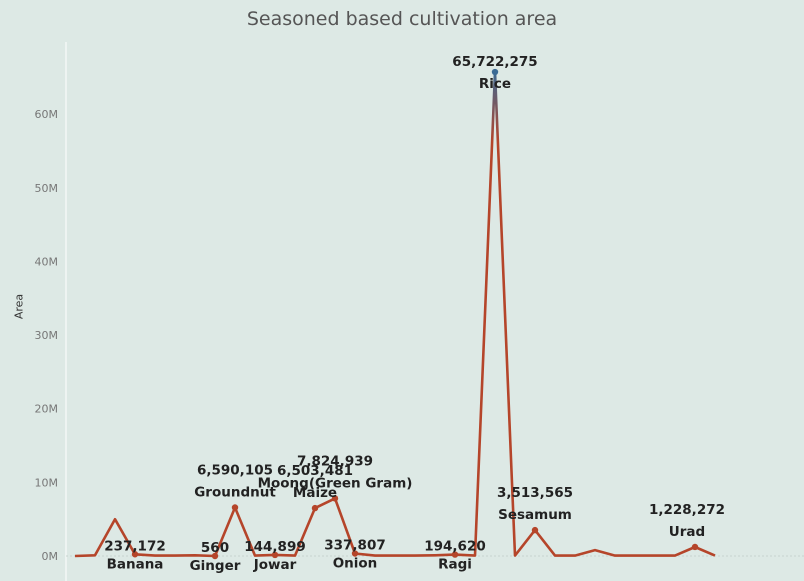  Describe the element at coordinates (50, 556) in the screenshot. I see `y-tick-label: 0M` at that location.